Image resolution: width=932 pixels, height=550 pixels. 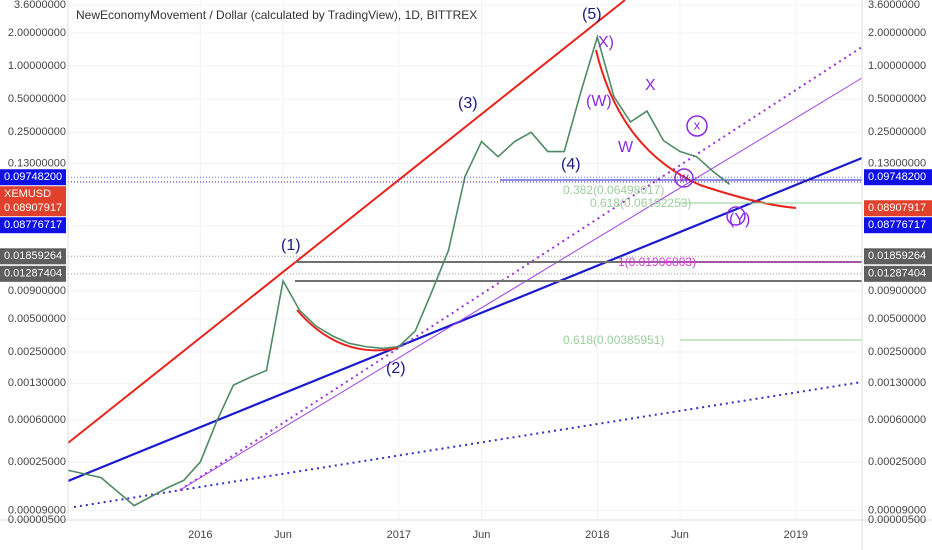 What do you see at coordinates (613, 190) in the screenshot?
I see `fib-label: 0.382(0.06498017)` at bounding box center [613, 190].